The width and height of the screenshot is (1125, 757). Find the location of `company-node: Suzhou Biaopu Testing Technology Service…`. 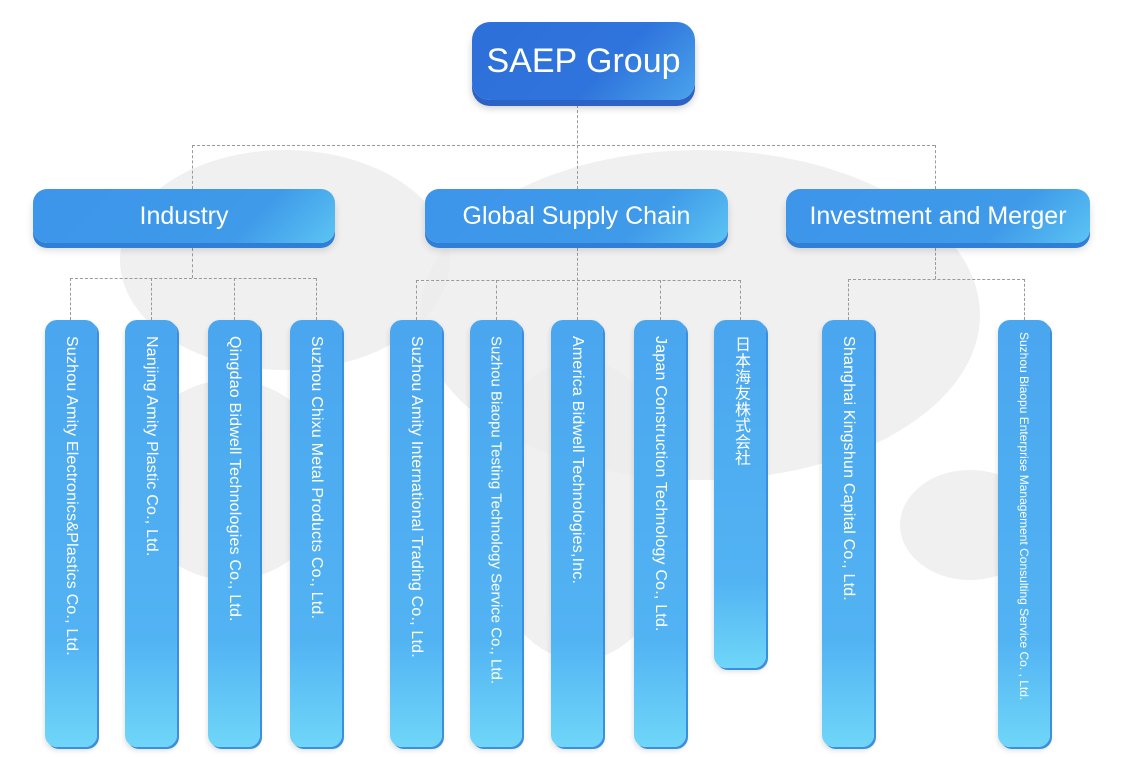

company-node: Suzhou Biaopu Testing Technology Service… is located at coordinates (496, 533).